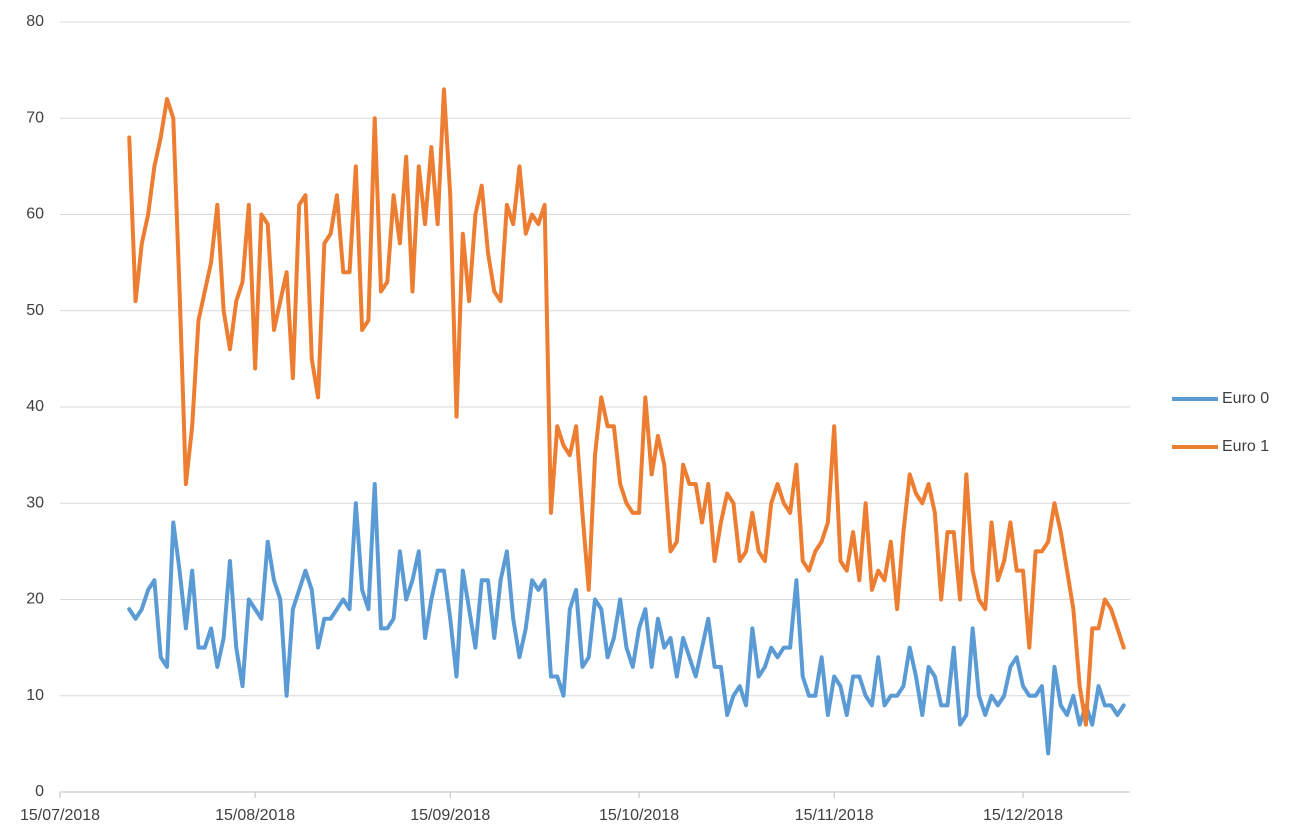 This screenshot has width=1306, height=836. Describe the element at coordinates (1023, 815) in the screenshot. I see `x-tick-label: 15/12/2018` at that location.